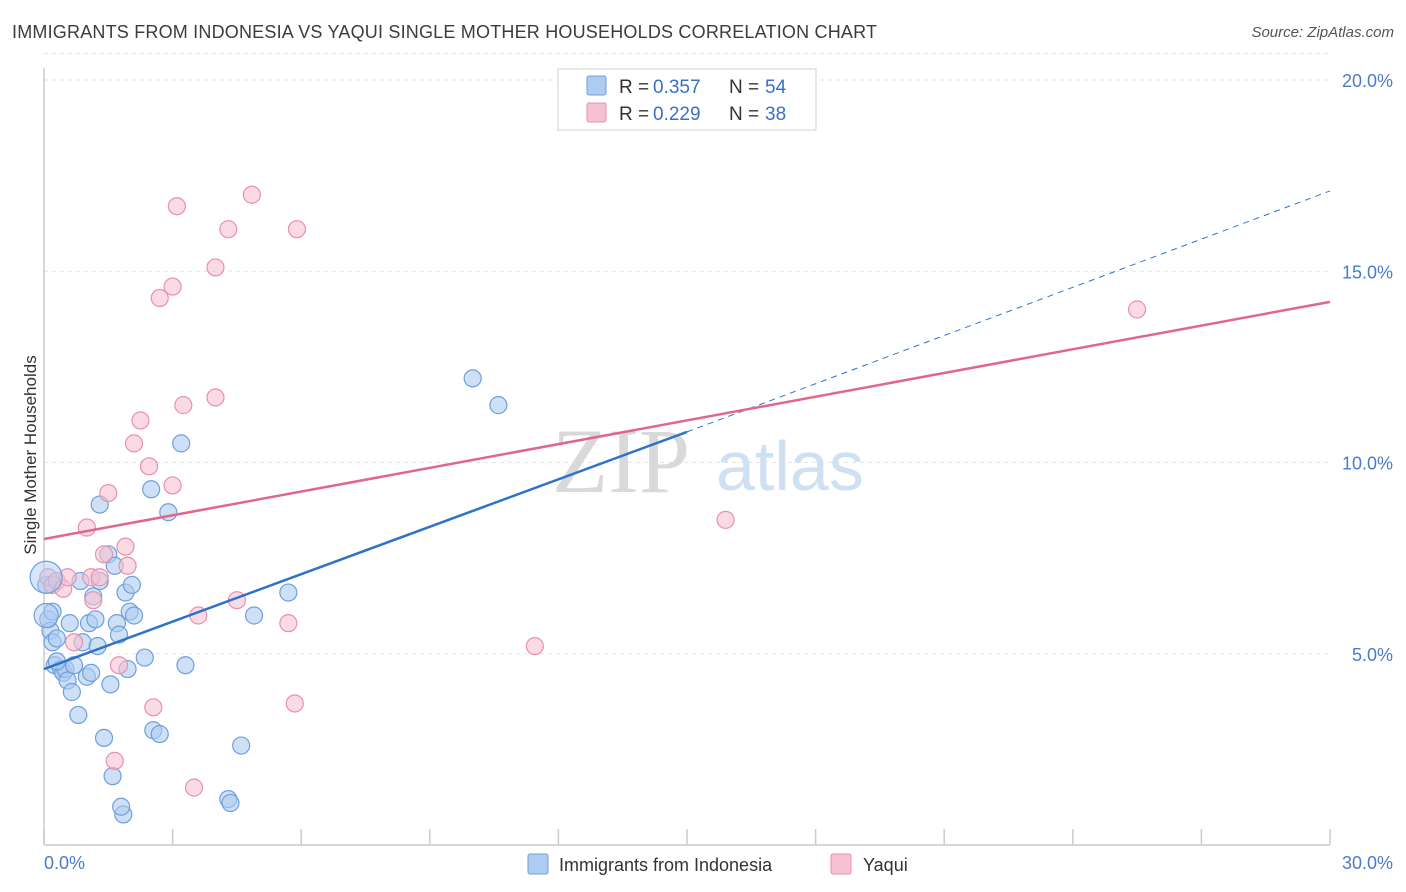 The height and width of the screenshot is (892, 1406). What do you see at coordinates (1372, 655) in the screenshot?
I see `y-tick-label-0: 5.0%` at bounding box center [1372, 655].